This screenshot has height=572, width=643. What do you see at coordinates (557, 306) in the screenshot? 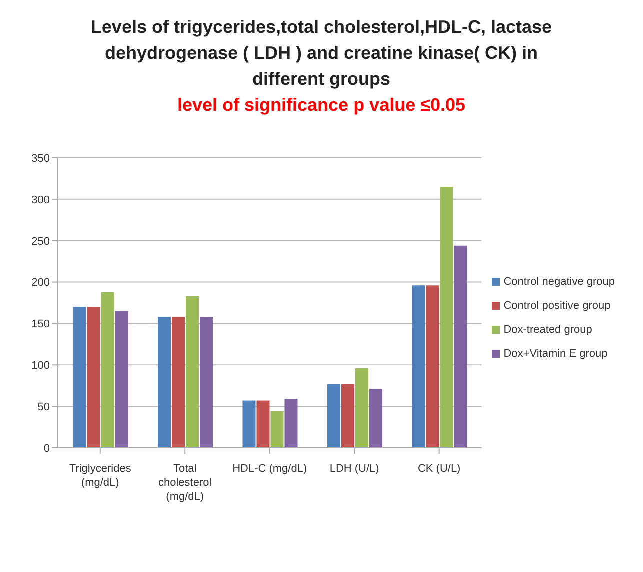
I see `legend-label: Control positive group` at bounding box center [557, 306].